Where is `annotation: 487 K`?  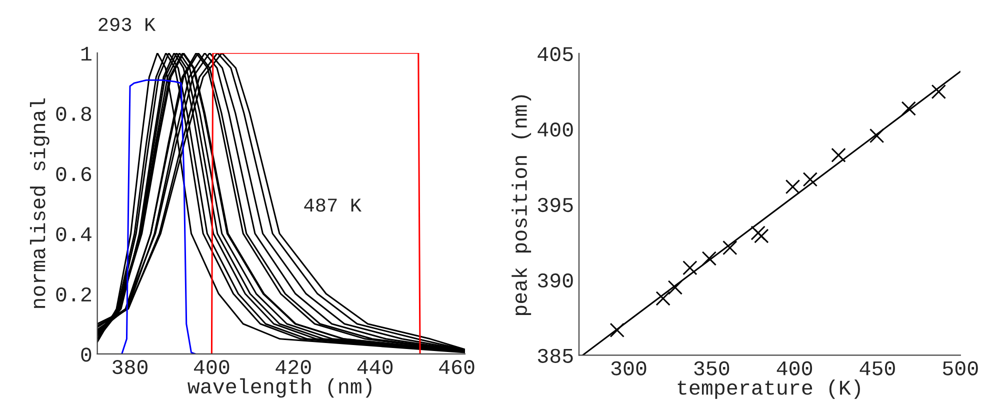
annotation: 487 K is located at coordinates (333, 205).